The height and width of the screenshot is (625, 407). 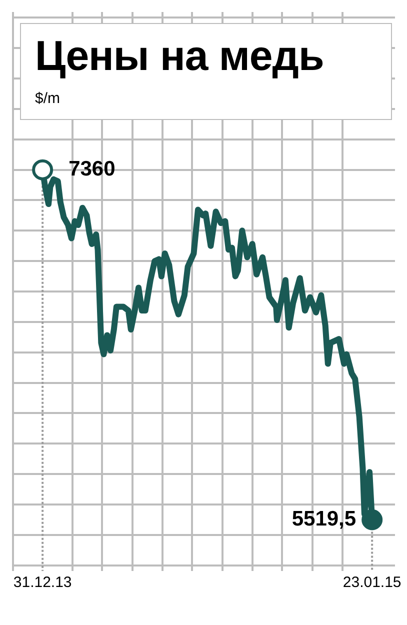 I want to click on x-tick-label: 31.12.13, so click(x=42, y=583).